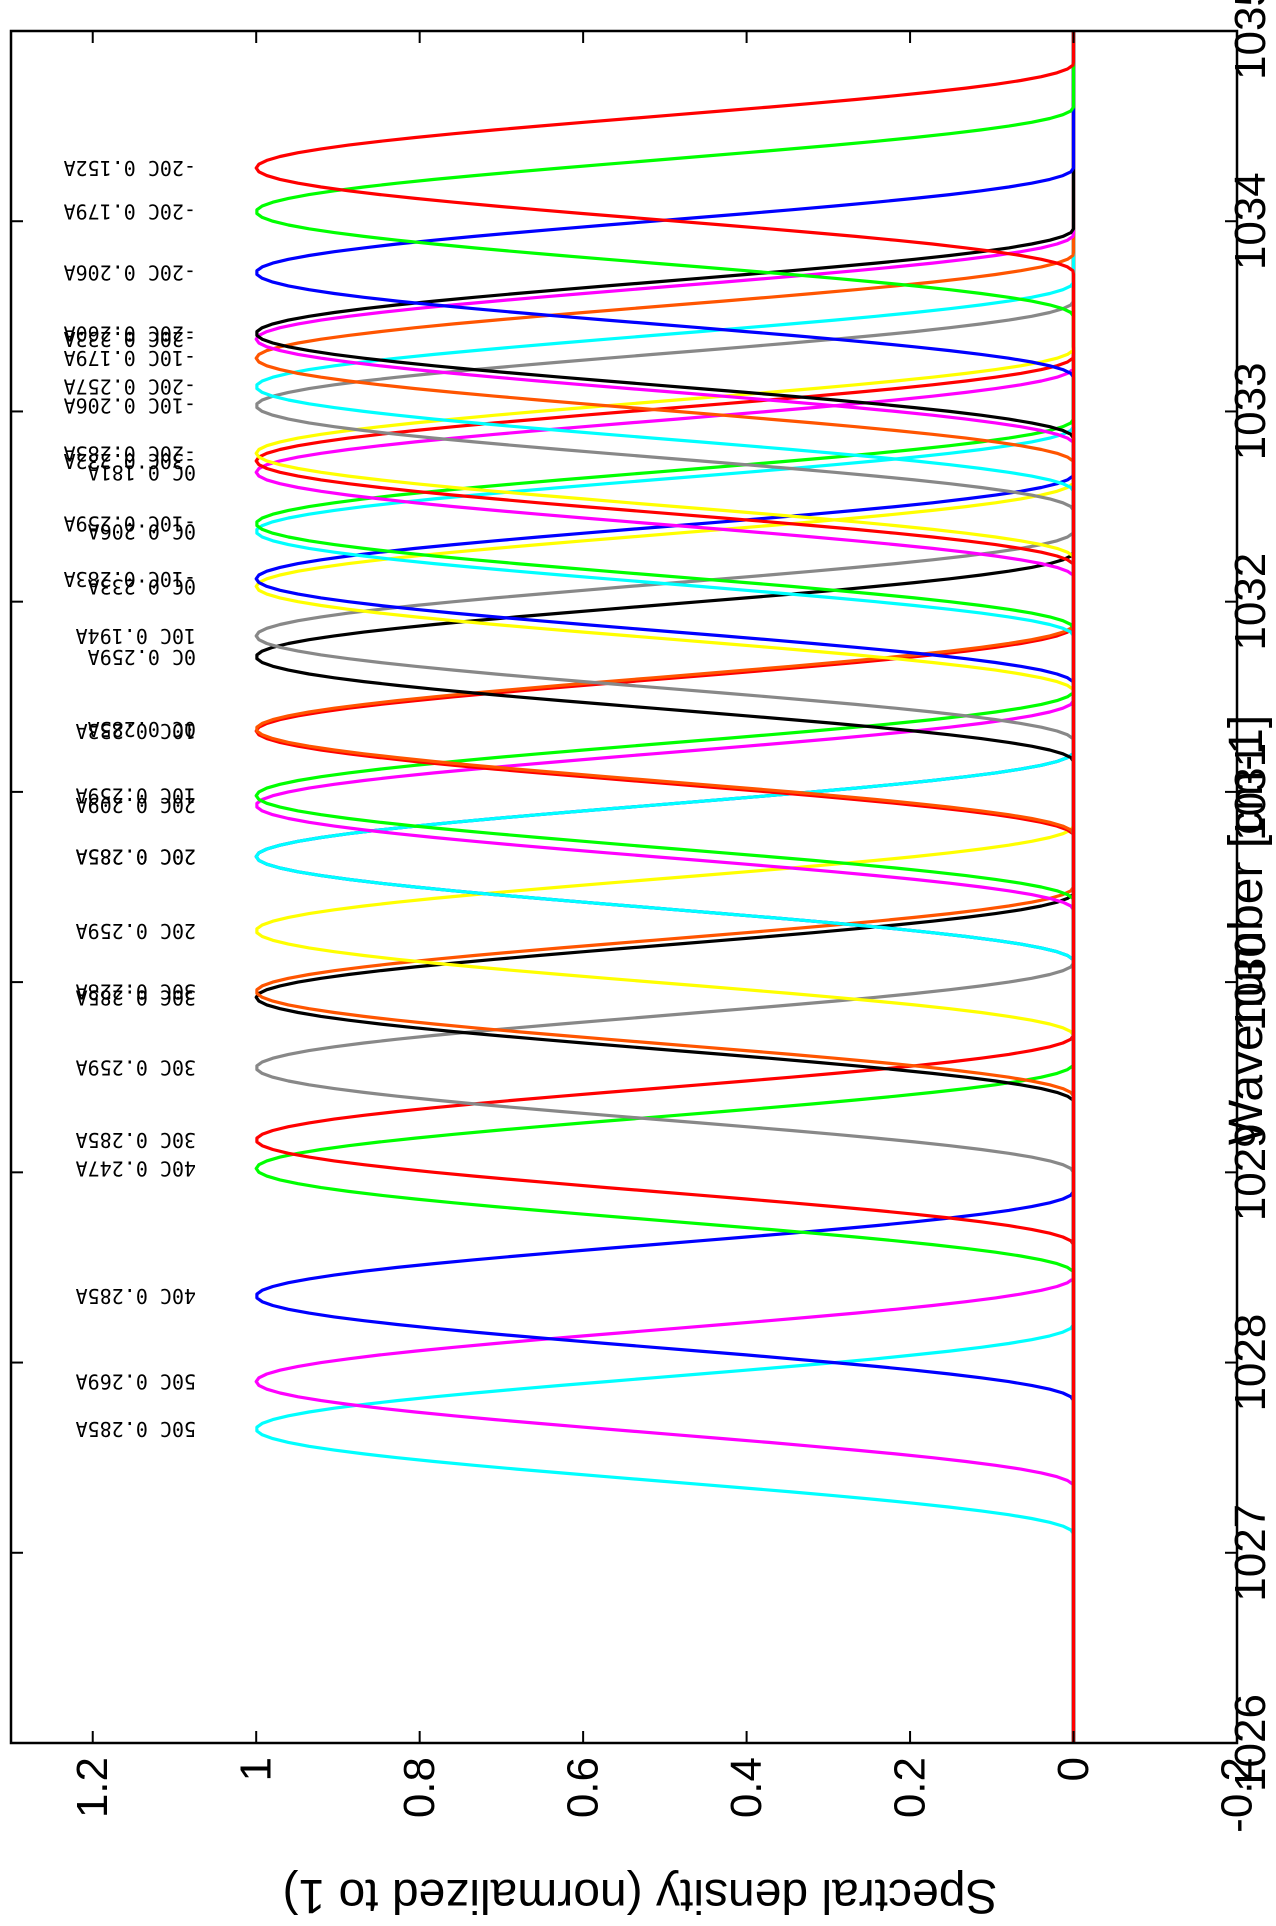 This screenshot has width=1276, height=1926. What do you see at coordinates (130, 212) in the screenshot?
I see `peak-label-31: -20C 0.179A` at bounding box center [130, 212].